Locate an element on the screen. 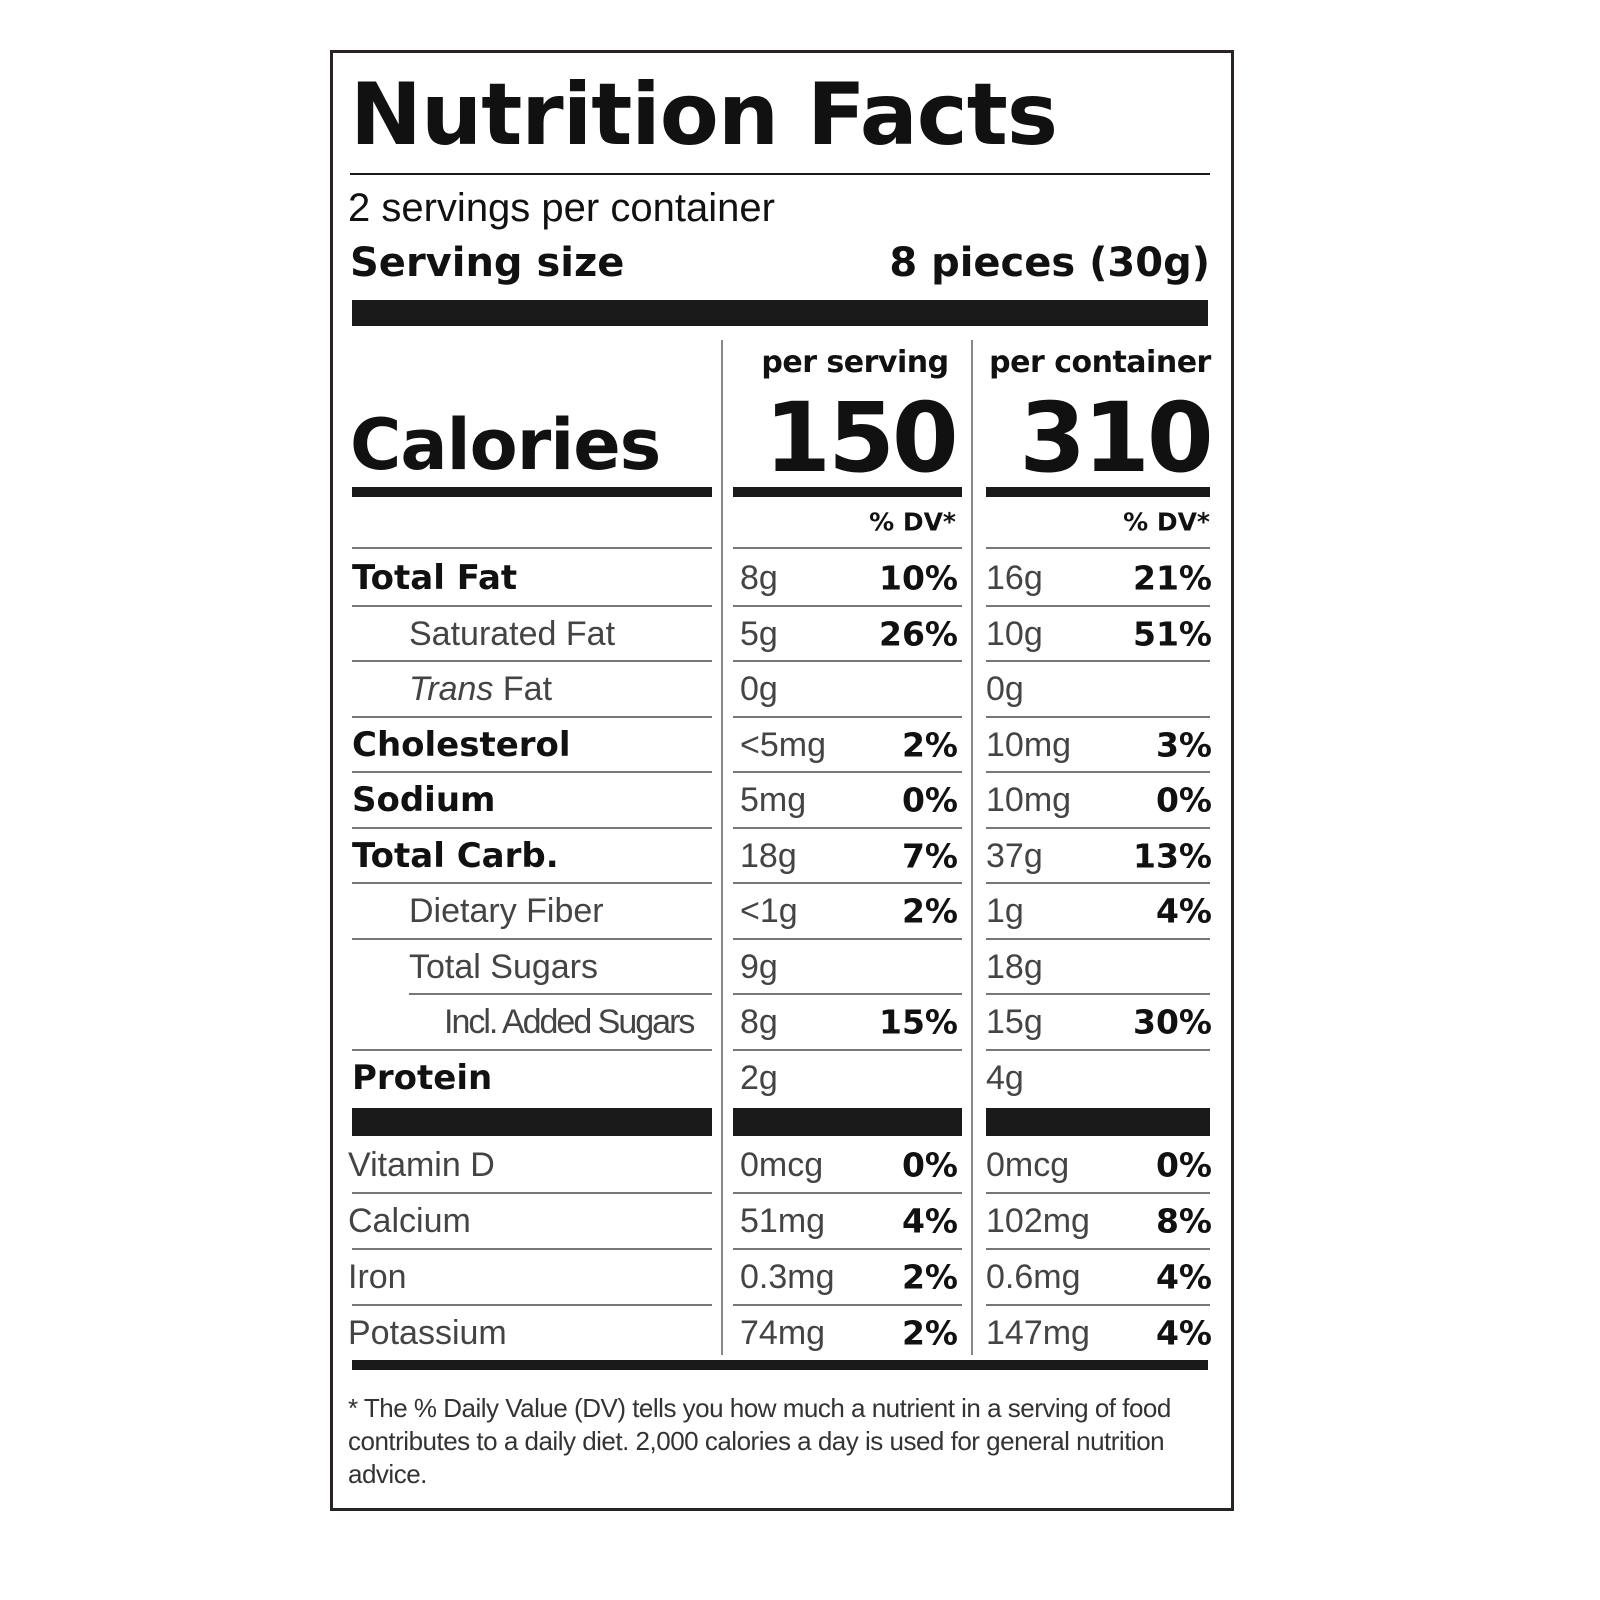 This screenshot has height=1600, width=1600. nutrient-name: Total Fat is located at coordinates (435, 578).